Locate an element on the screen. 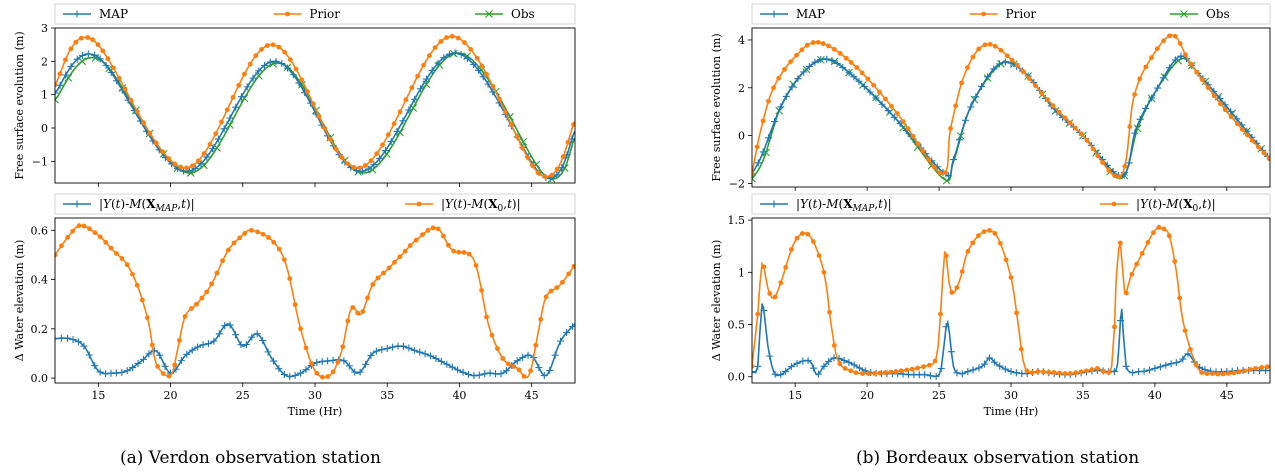 The image size is (1275, 472). series-marker-obs is located at coordinates (754, 178).